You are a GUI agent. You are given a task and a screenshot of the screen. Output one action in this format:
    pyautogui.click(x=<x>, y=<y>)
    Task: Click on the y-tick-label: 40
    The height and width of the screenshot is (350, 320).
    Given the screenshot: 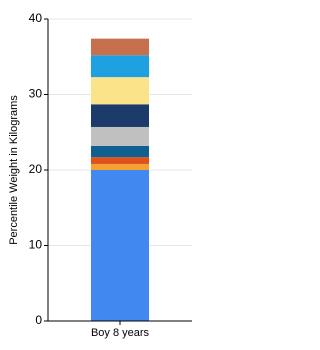 What is the action you would take?
    pyautogui.click(x=36, y=18)
    